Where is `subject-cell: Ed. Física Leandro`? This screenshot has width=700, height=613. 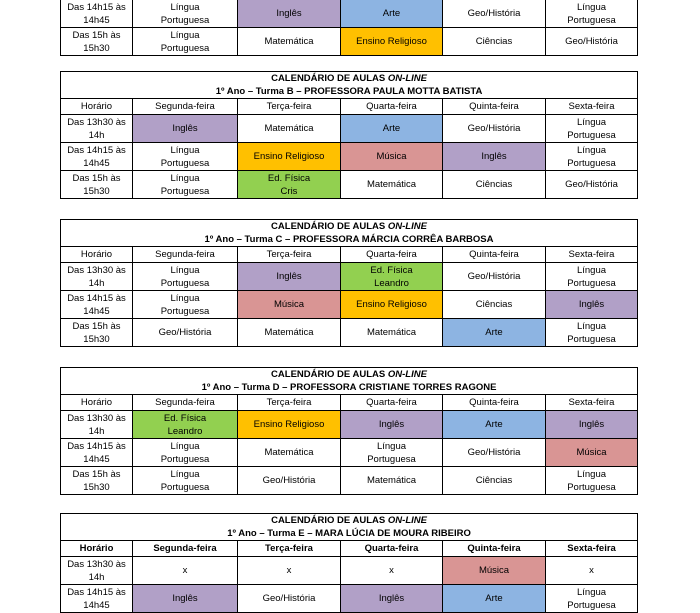 subject-cell: Ed. Física Leandro is located at coordinates (185, 424).